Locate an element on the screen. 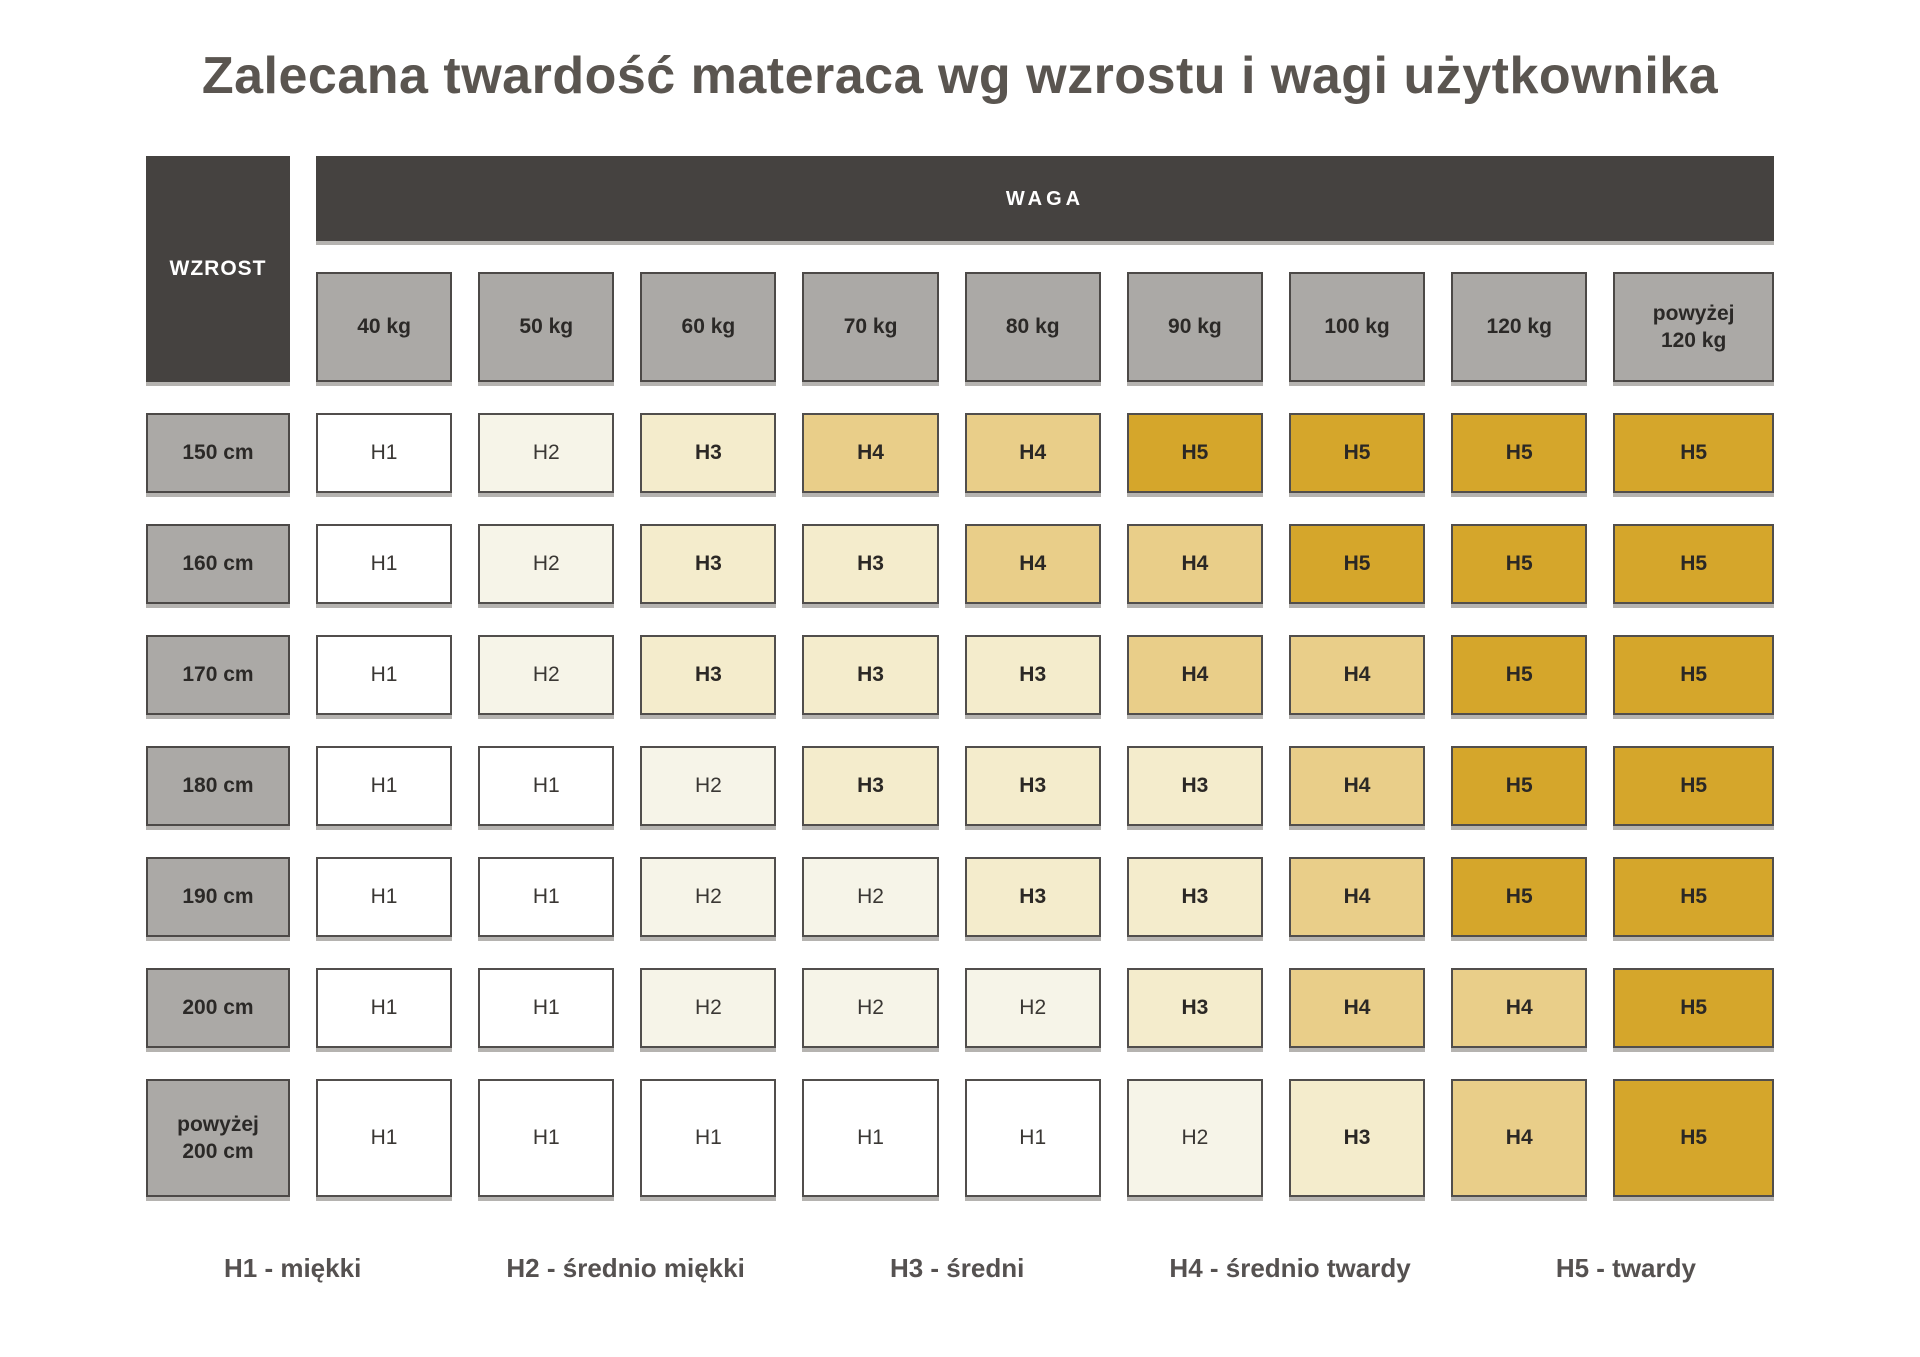 The image size is (1920, 1357). row-header-height: 170 cm is located at coordinates (218, 675).